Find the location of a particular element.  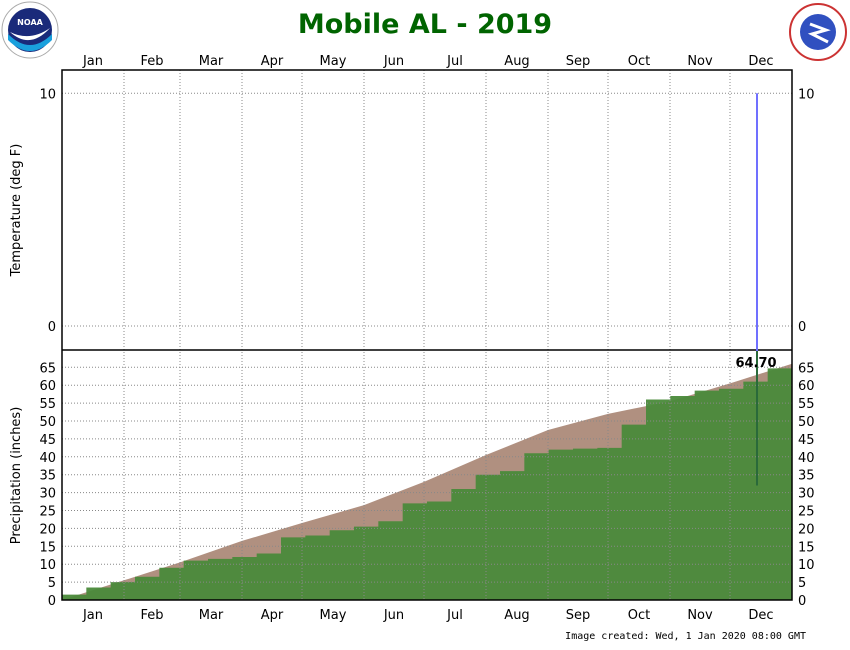

temp-tick-right: 0 is located at coordinates (802, 327).